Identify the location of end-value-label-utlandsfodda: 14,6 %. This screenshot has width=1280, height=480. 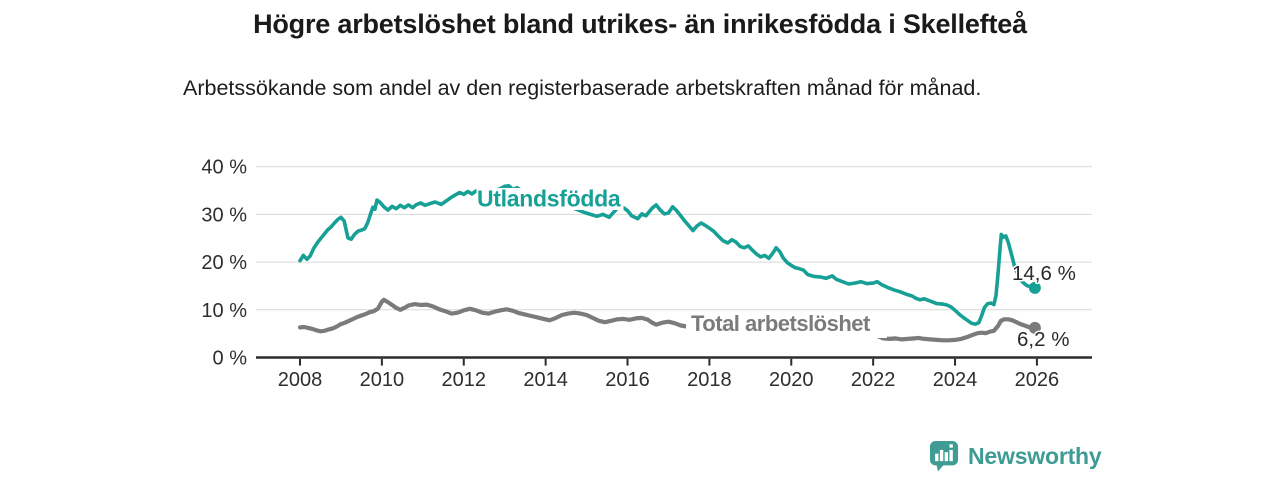
(1044, 273).